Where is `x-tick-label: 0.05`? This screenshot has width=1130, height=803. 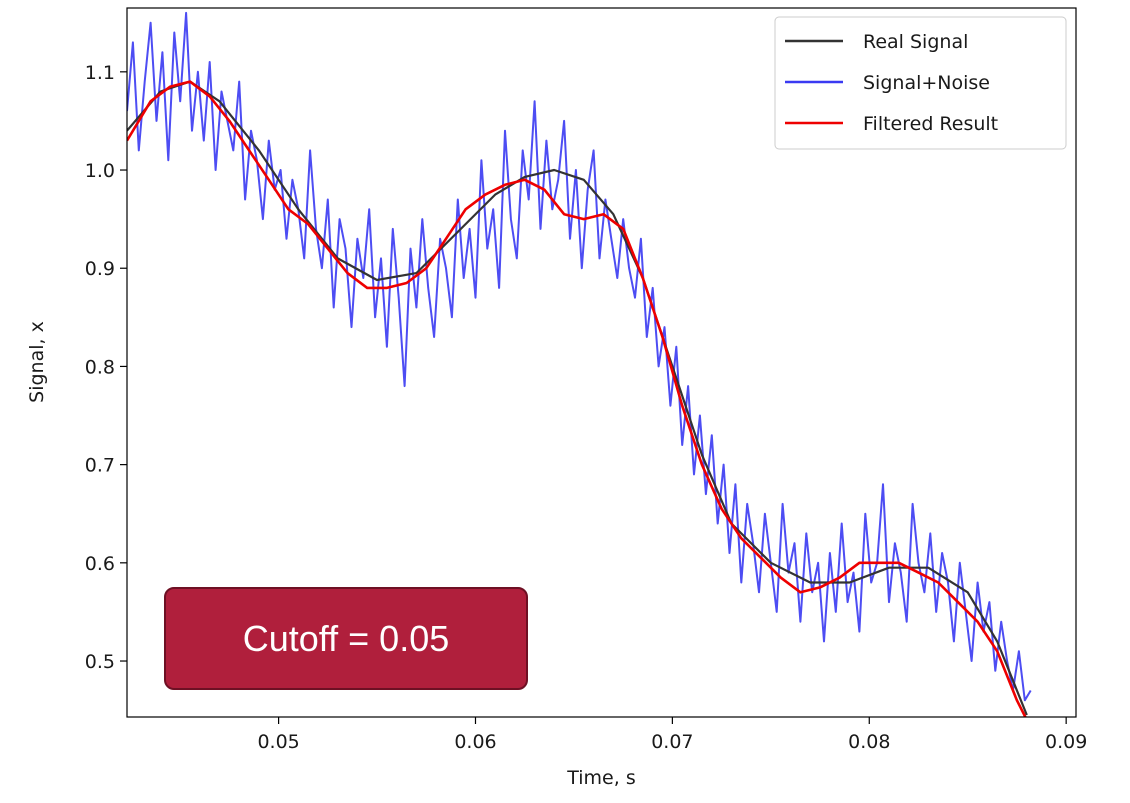 x-tick-label: 0.05 is located at coordinates (278, 742).